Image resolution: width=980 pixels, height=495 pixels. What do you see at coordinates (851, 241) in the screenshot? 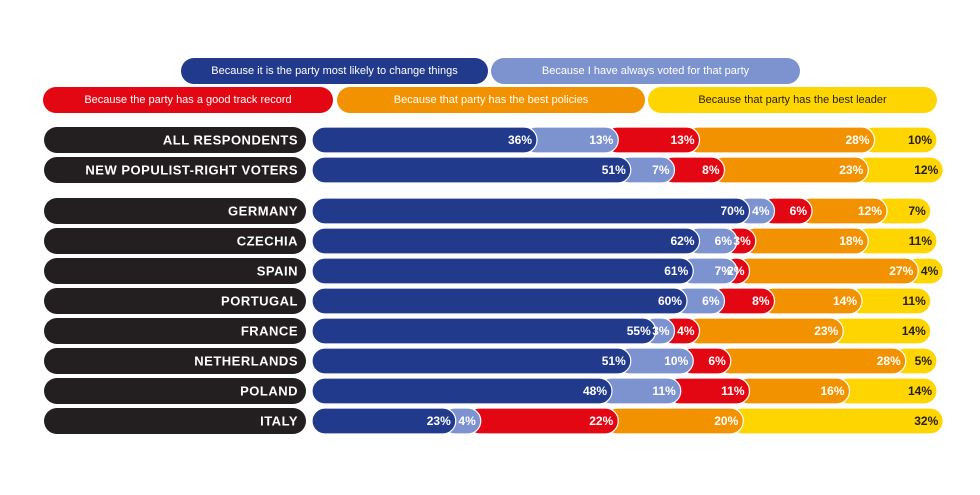
I see `value-label: 18%` at bounding box center [851, 241].